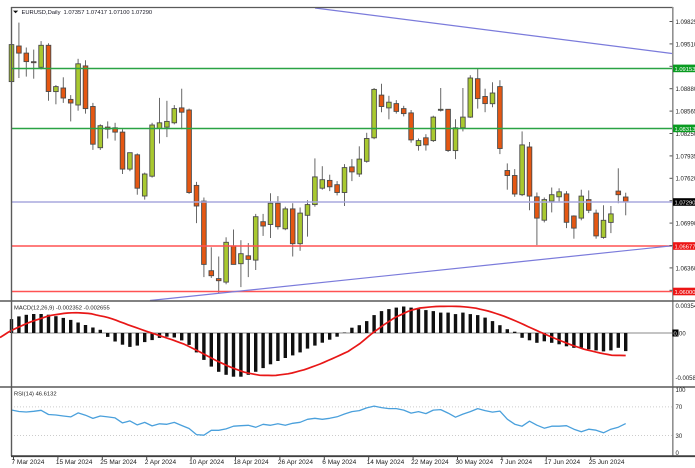 This screenshot has height=468, width=695. What do you see at coordinates (685, 90) in the screenshot?
I see `svg-text: 1.08880` at bounding box center [685, 90].